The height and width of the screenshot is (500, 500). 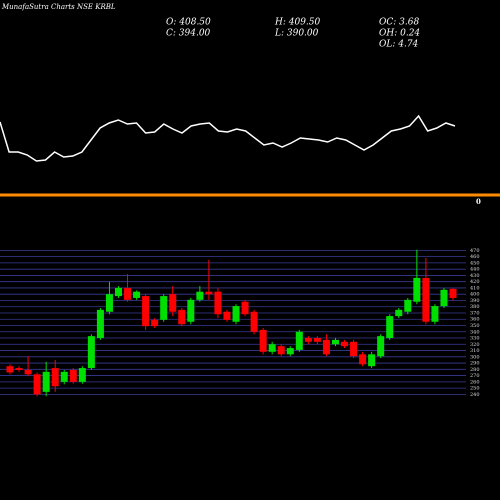 I want to click on y-tick-label: 420, so click(x=475, y=282).